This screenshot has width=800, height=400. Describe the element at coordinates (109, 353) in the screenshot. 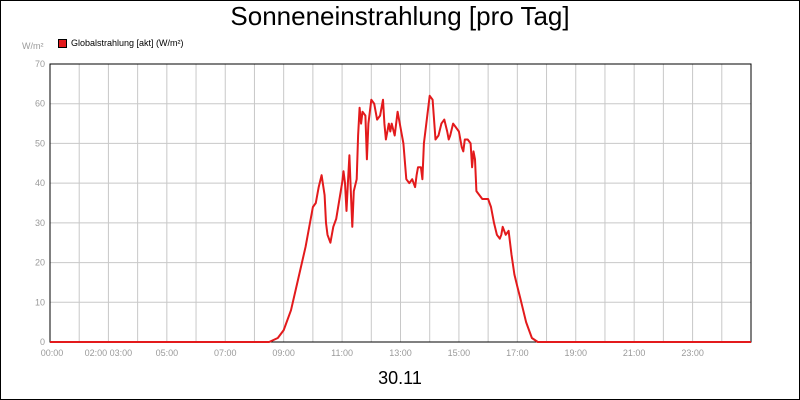

I see `x-tick-label: 02:00 03:00` at that location.